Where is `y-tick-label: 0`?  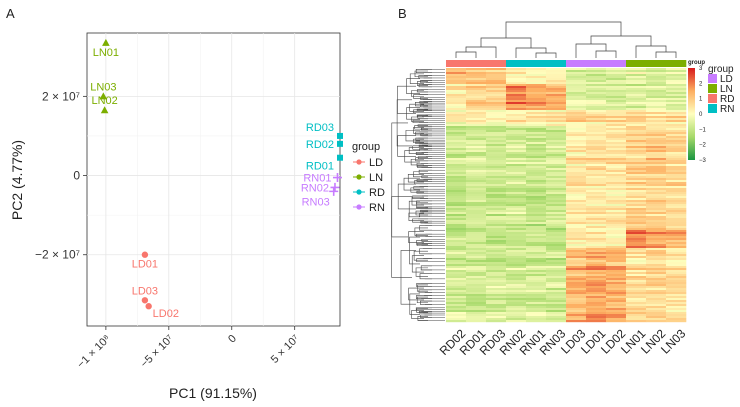 y-tick-label: 0 is located at coordinates (76, 176).